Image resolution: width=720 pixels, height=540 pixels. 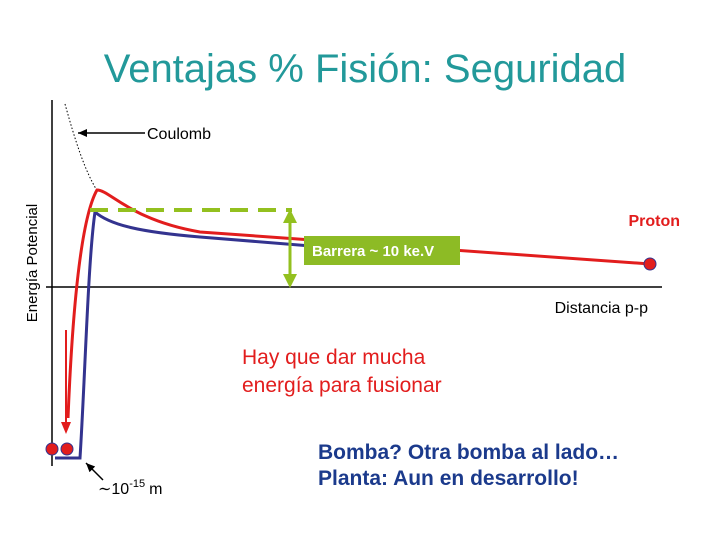 What do you see at coordinates (81, 148) in the screenshot?
I see `coulomb-curve` at bounding box center [81, 148].